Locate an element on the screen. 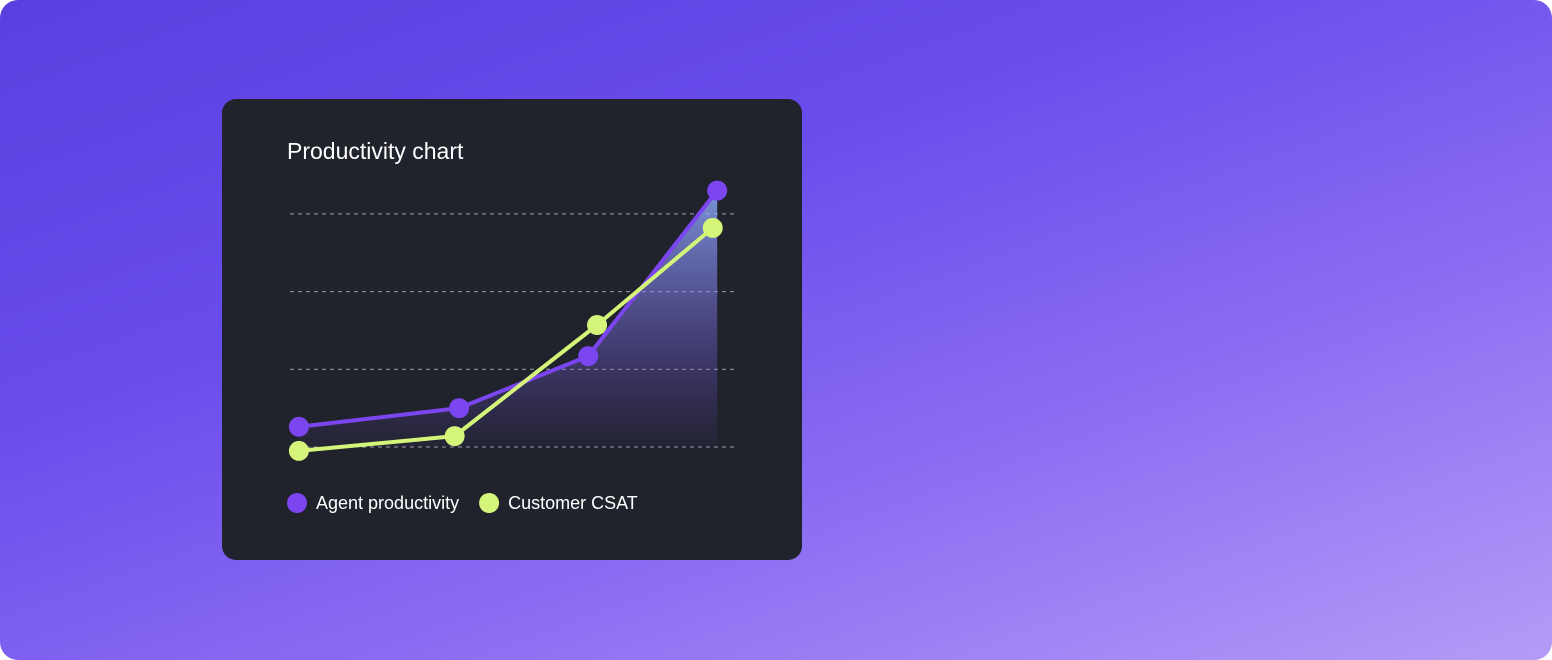 The height and width of the screenshot is (660, 1552). legend-label: Customer CSAT is located at coordinates (573, 503).